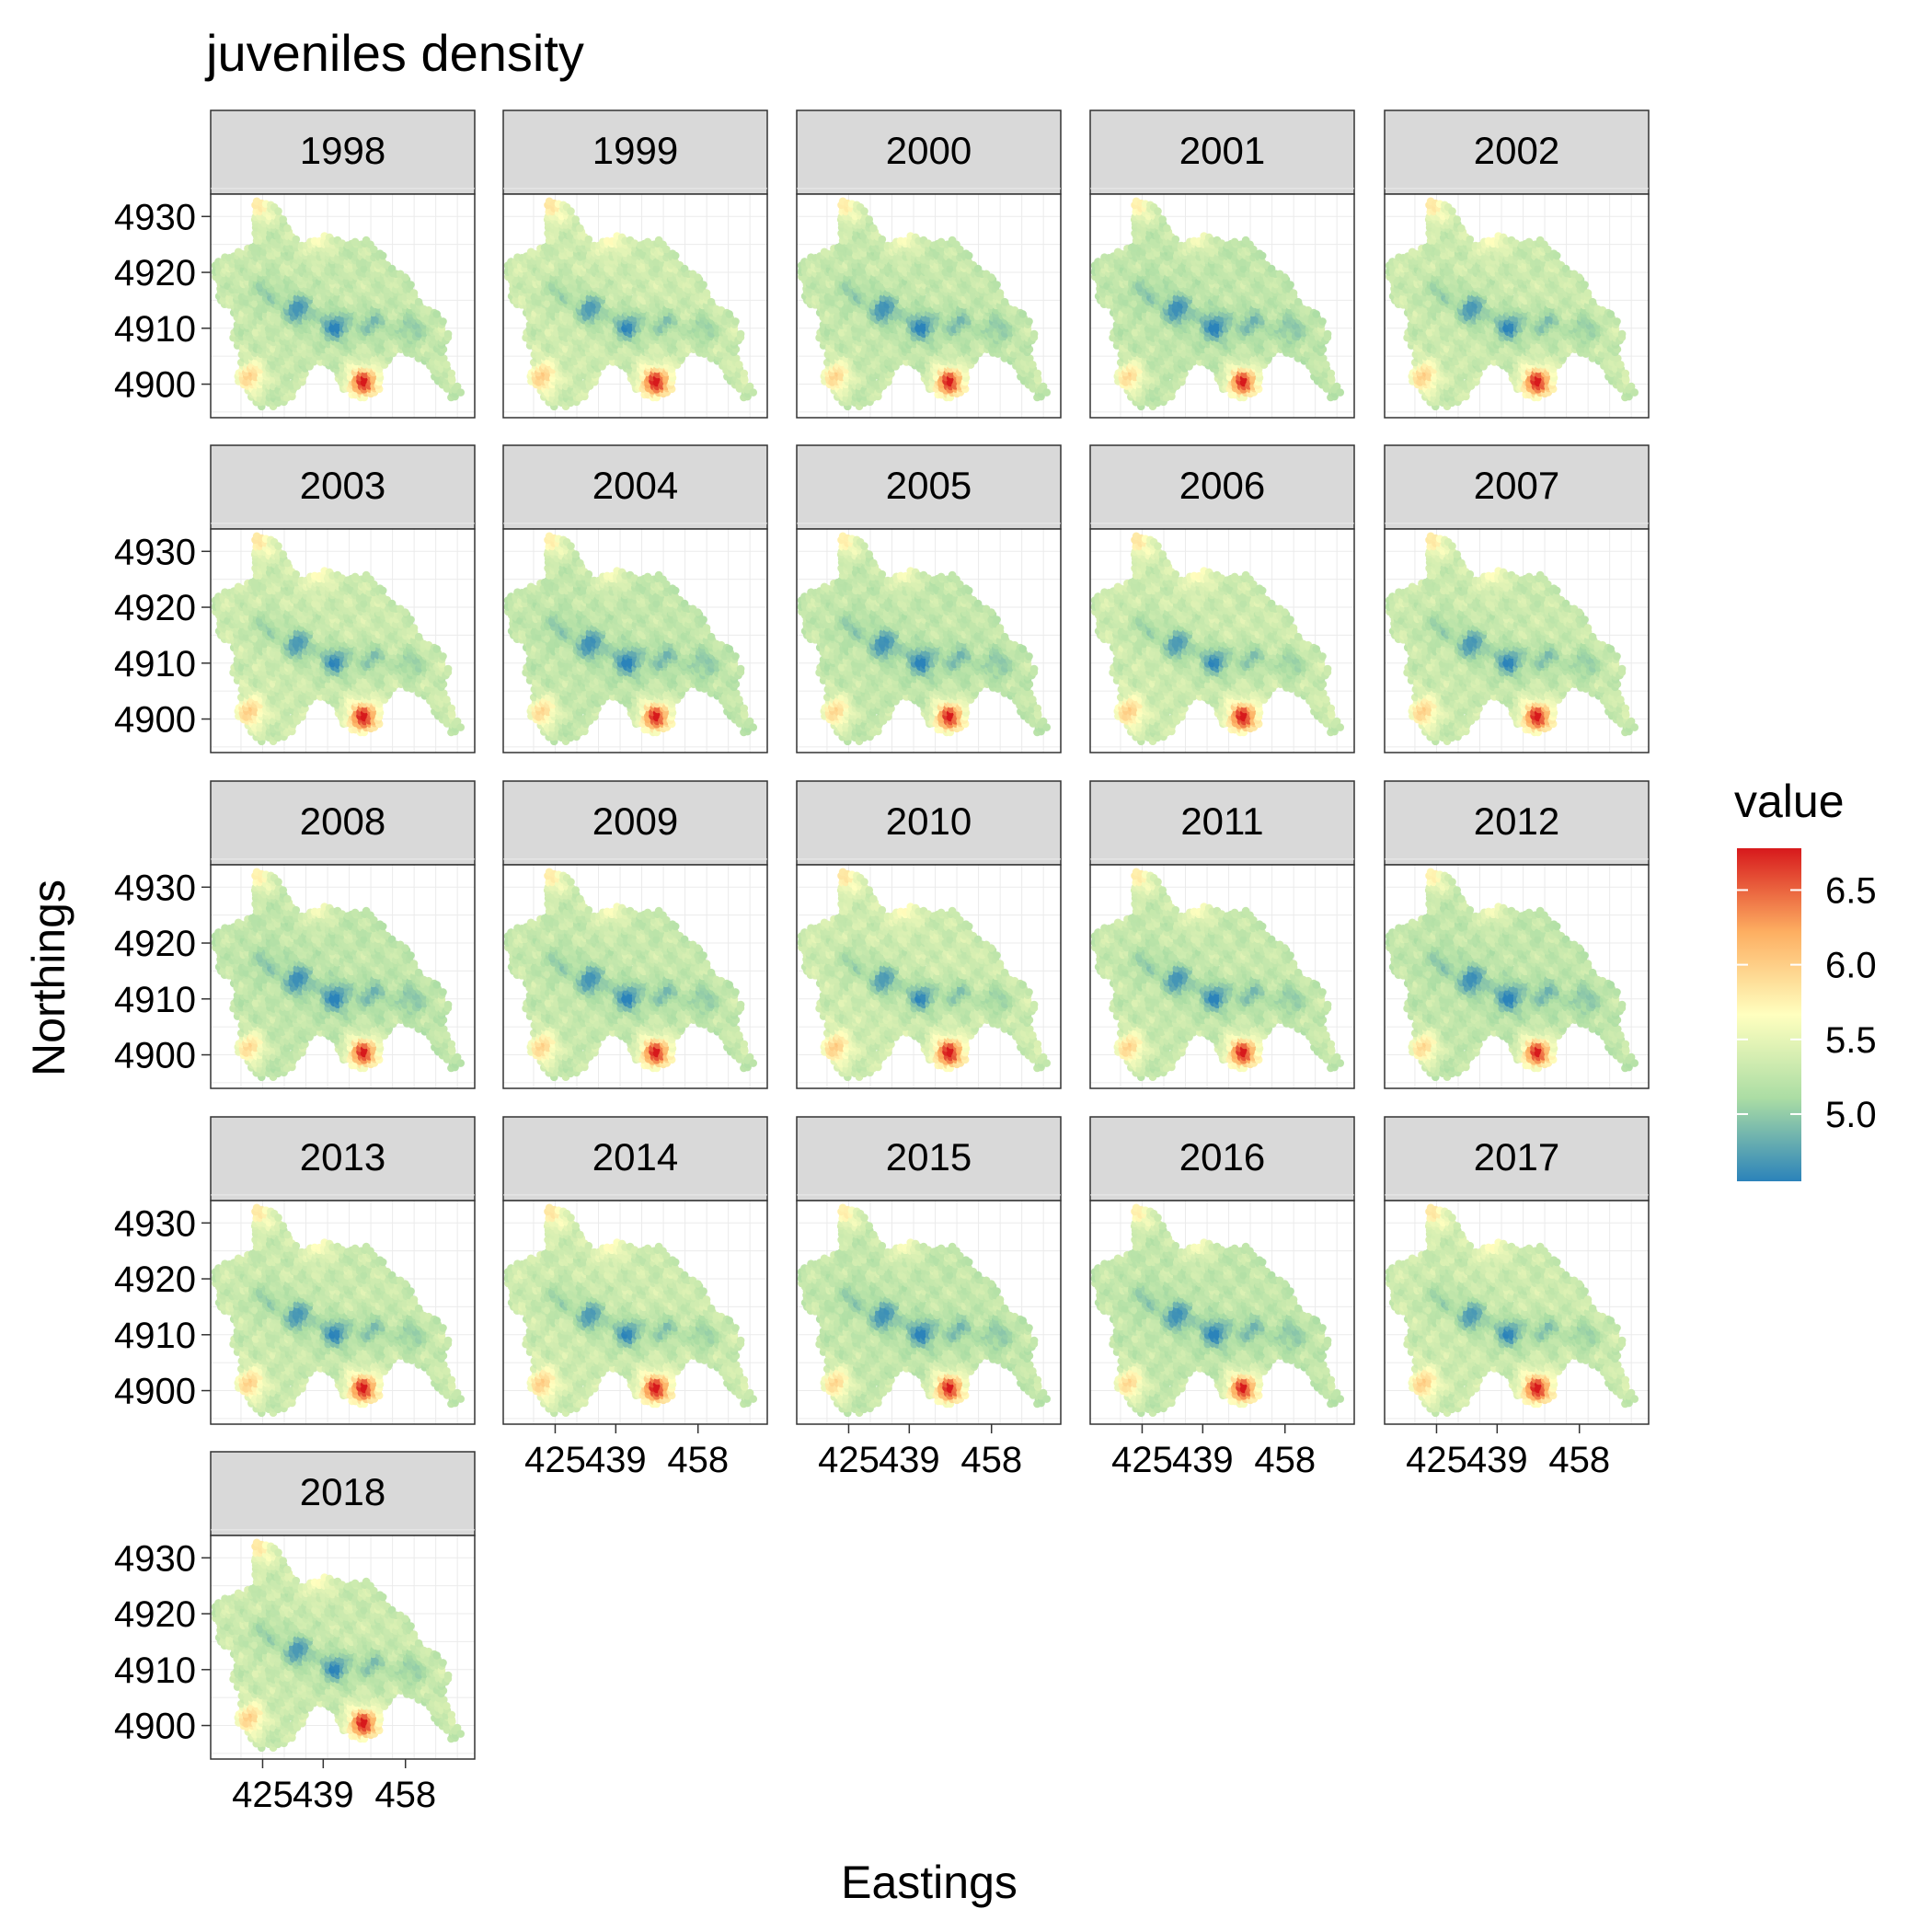 This screenshot has height=1932, width=1932. What do you see at coordinates (929, 264) in the screenshot?
I see `facet-panel: 2000` at bounding box center [929, 264].